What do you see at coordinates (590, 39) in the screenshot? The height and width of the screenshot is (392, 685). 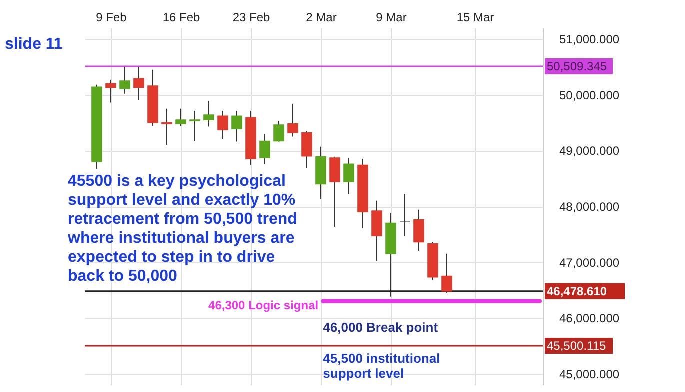 I see `y-tick-label: 51,000.000` at bounding box center [590, 39].